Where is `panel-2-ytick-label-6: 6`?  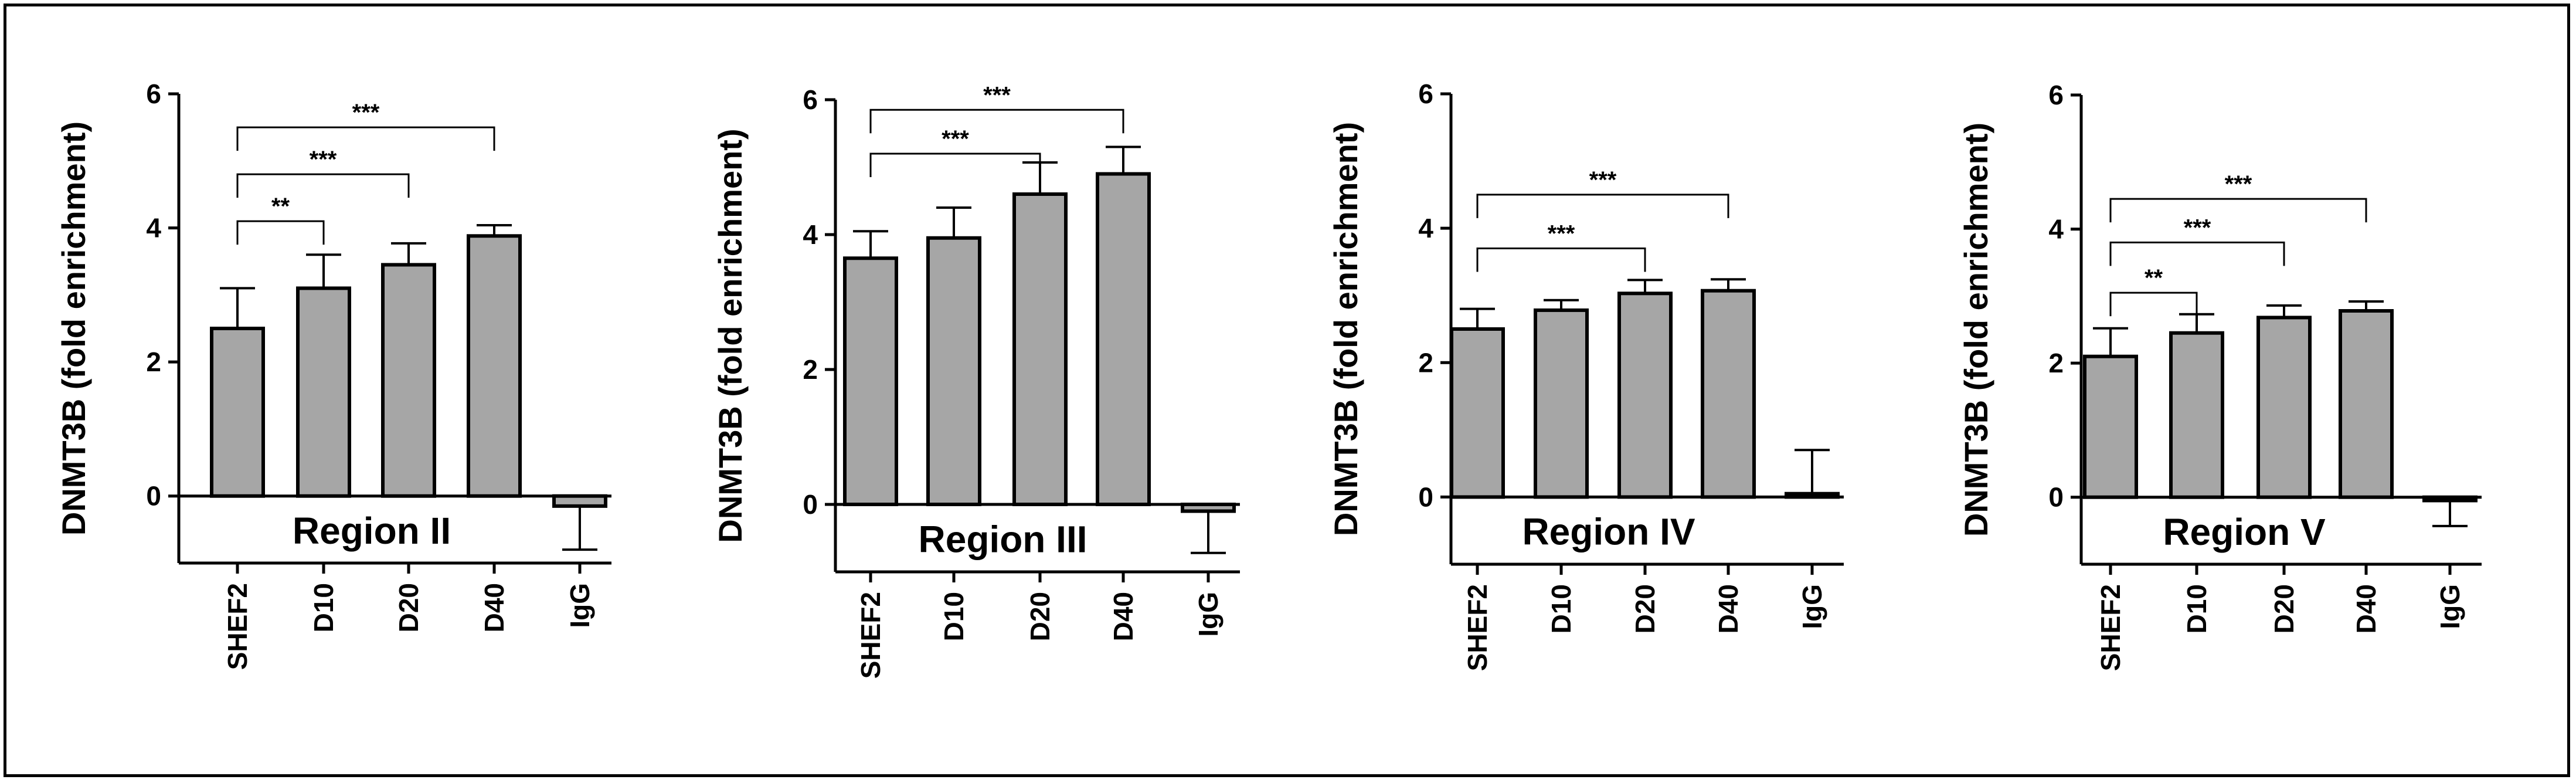 panel-2-ytick-label-6: 6 is located at coordinates (811, 99).